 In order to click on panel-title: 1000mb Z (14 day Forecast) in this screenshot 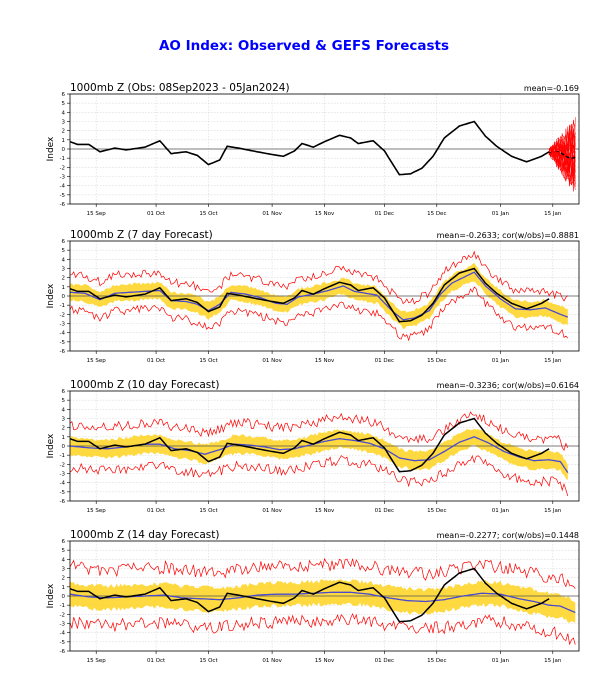, I will do `click(144, 535)`.